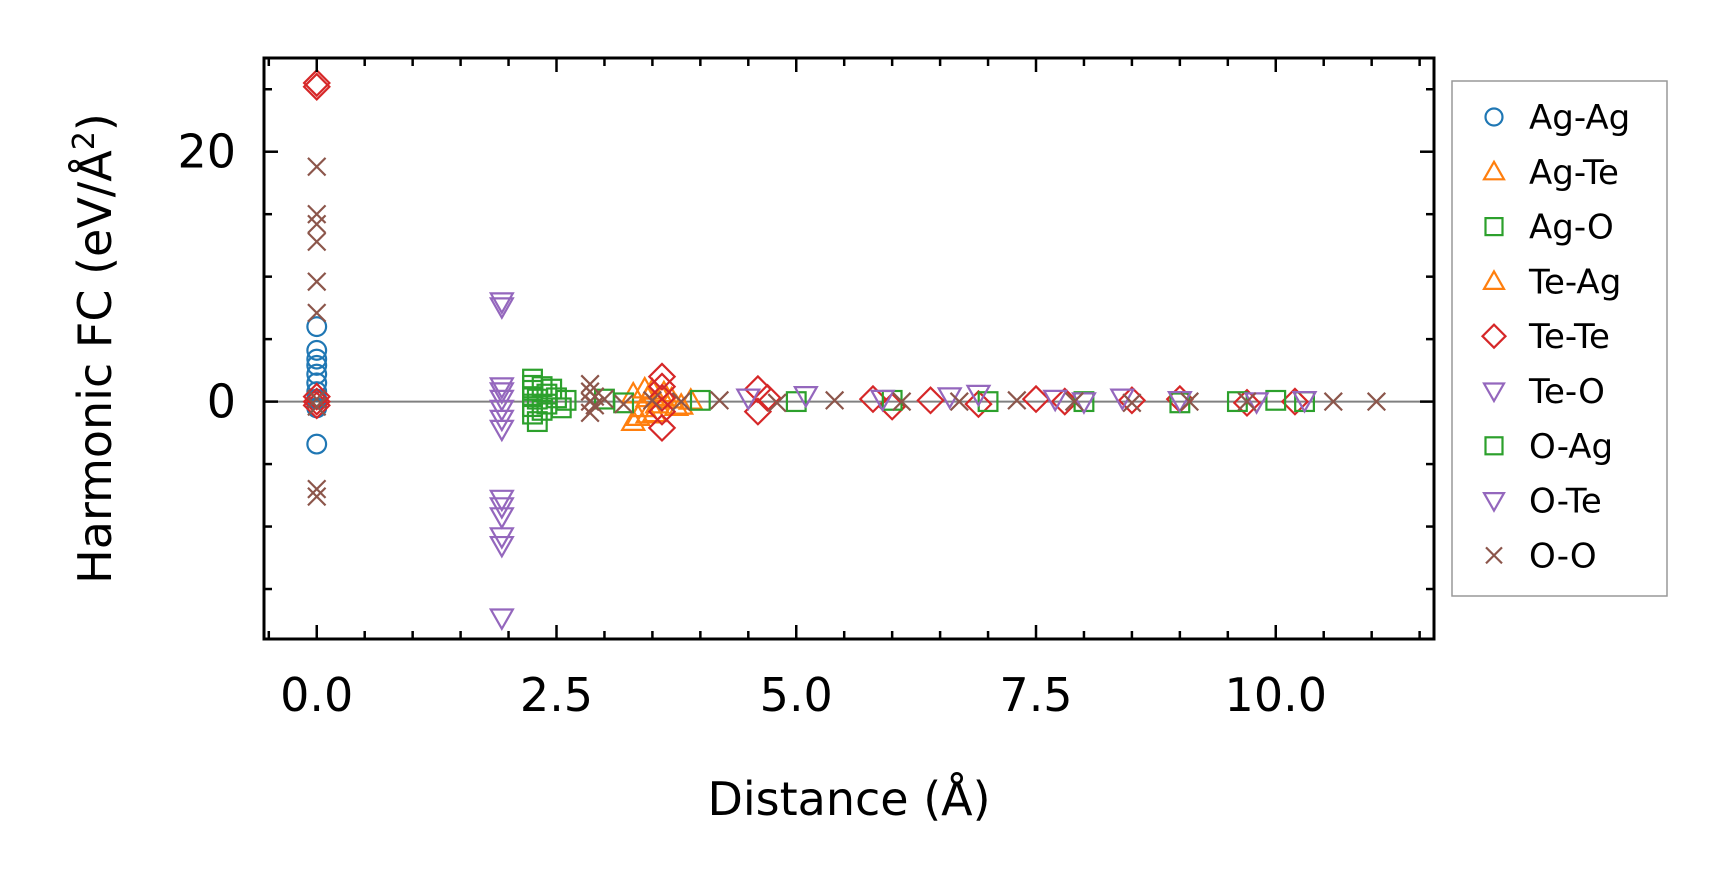 This screenshot has height=883, width=1721. I want to click on legend-label: O-O, so click(1563, 556).